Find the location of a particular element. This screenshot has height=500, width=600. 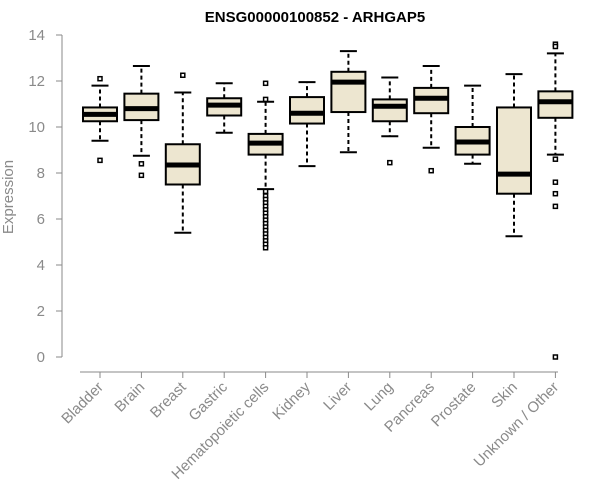

y-tick-label: 6 is located at coordinates (41, 219).